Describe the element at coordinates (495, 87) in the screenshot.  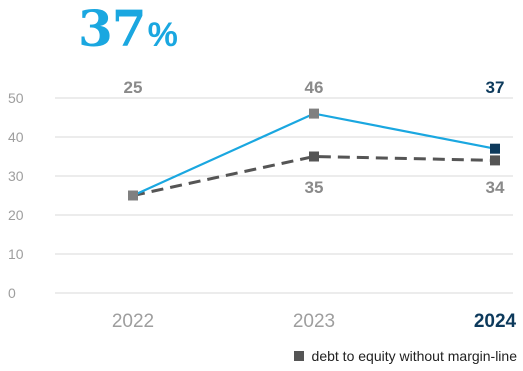
I see `data-label: 37` at that location.